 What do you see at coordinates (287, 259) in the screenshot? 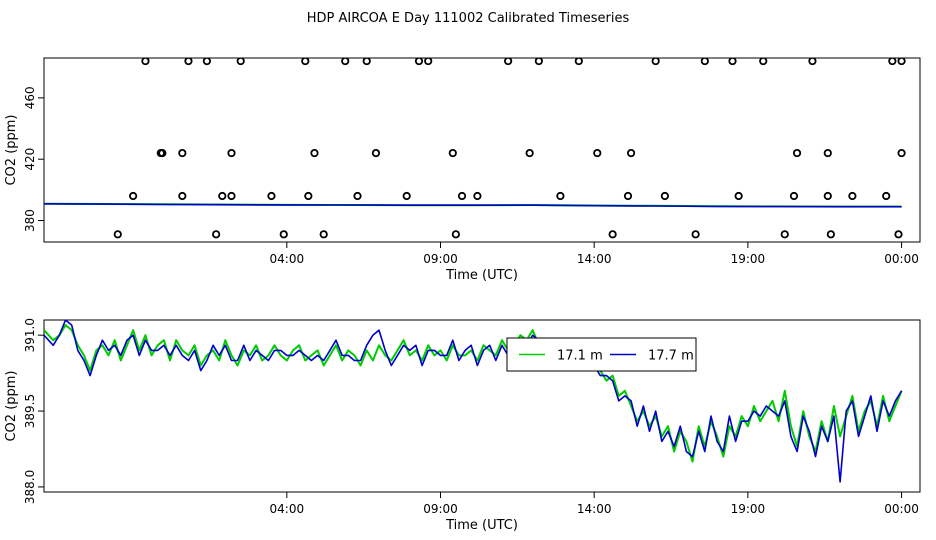
I see `p0-xtick-label: 04:00` at bounding box center [287, 259].